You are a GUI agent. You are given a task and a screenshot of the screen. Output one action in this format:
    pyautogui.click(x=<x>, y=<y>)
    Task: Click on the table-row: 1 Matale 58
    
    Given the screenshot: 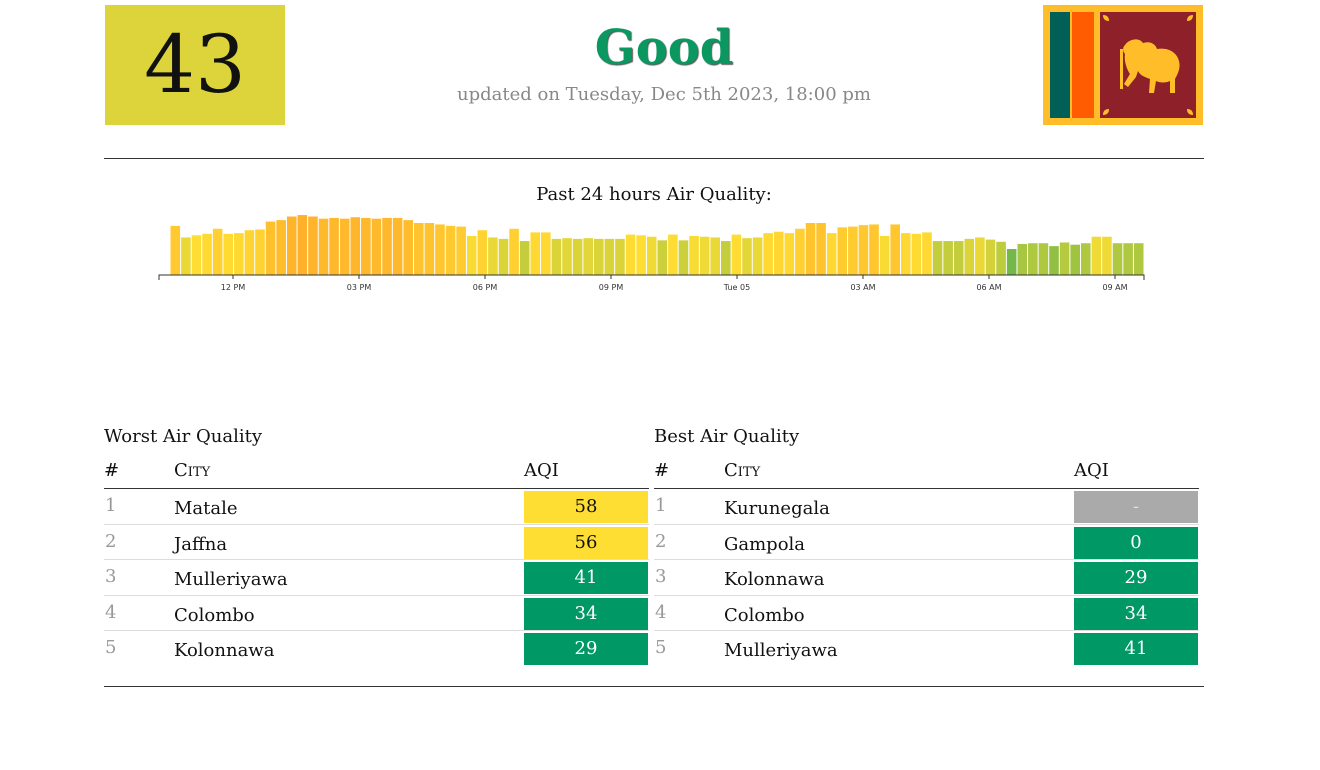 What is the action you would take?
    pyautogui.click(x=376, y=507)
    